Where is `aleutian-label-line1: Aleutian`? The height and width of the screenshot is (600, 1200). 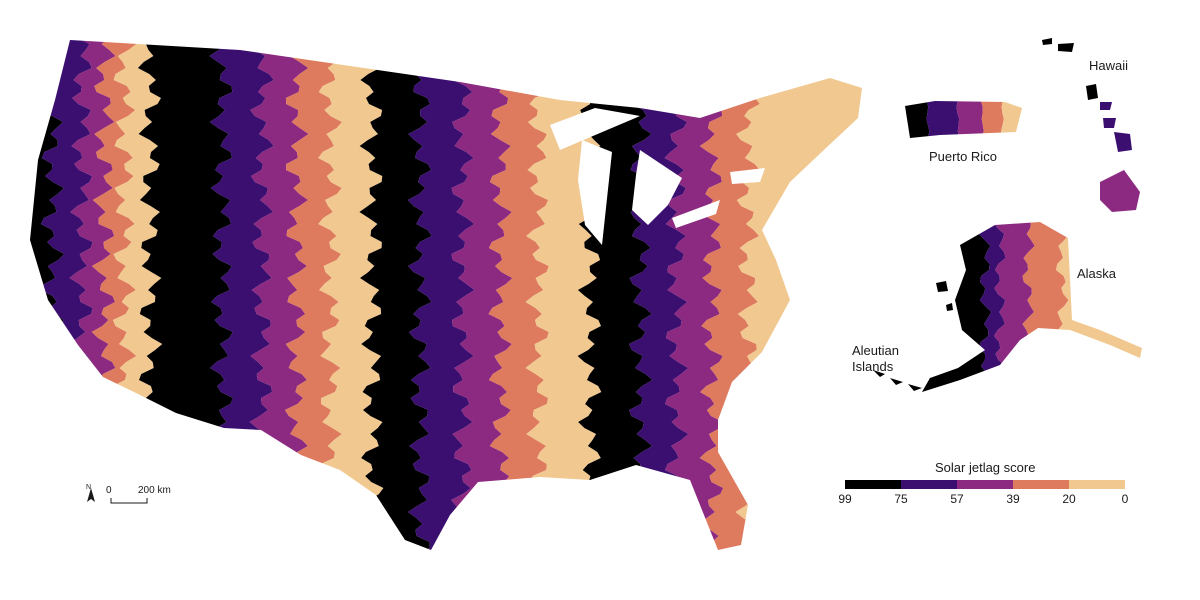 aleutian-label-line1: Aleutian is located at coordinates (875, 350).